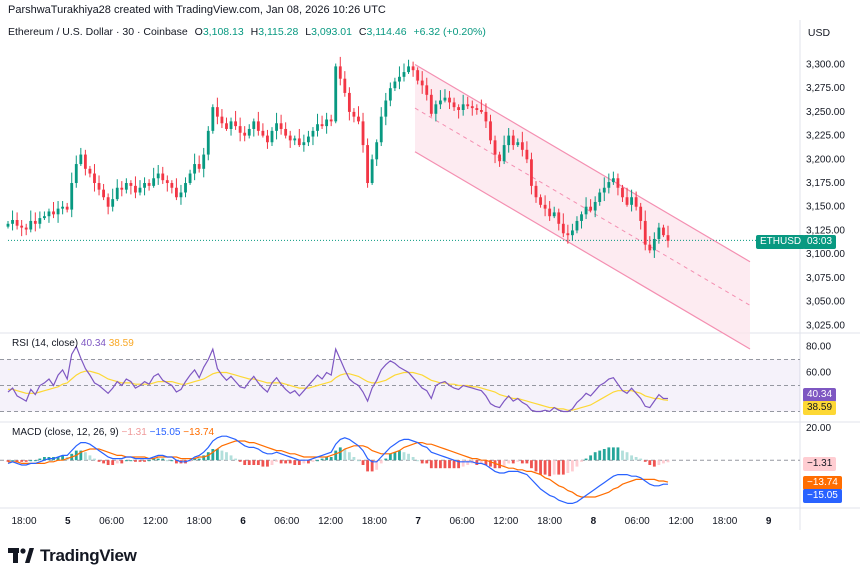  I want to click on tradingview-logo: TradingView, so click(72, 556).